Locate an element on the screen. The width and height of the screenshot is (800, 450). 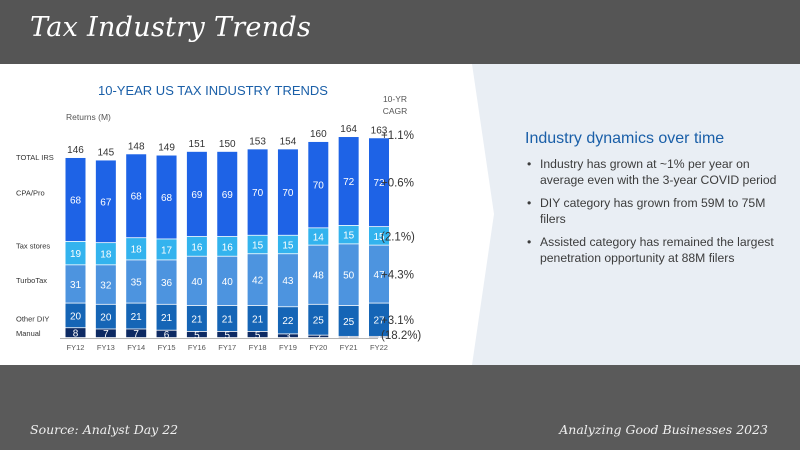
total-label: 150 is located at coordinates (227, 144).